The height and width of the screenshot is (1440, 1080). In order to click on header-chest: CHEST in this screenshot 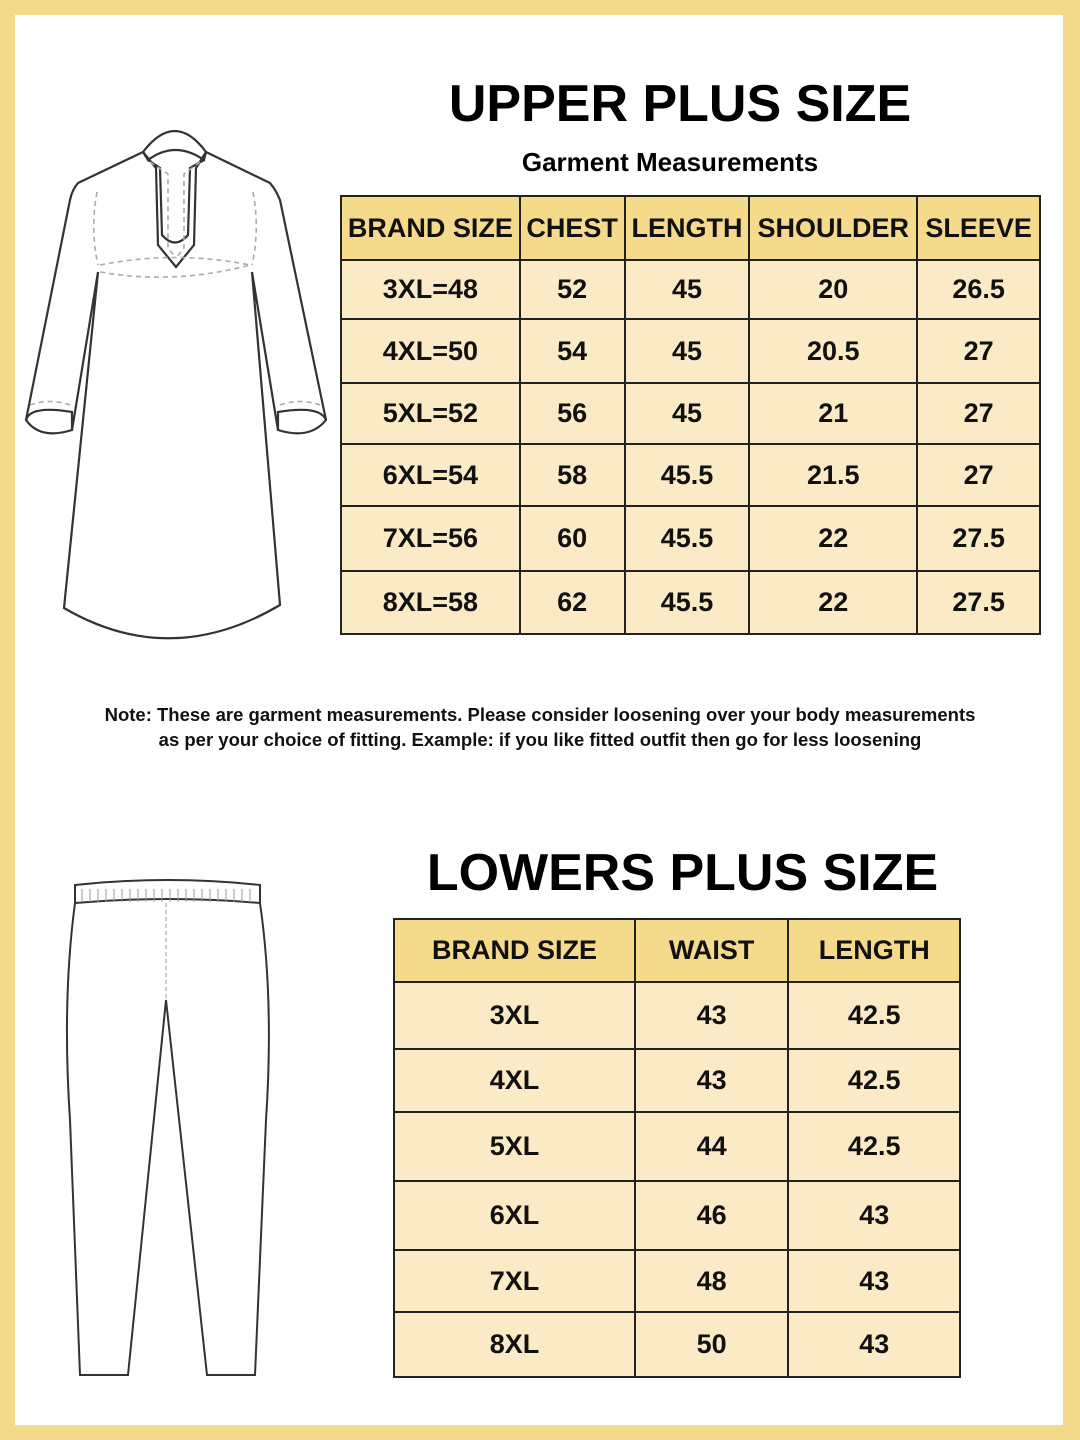, I will do `click(572, 228)`.